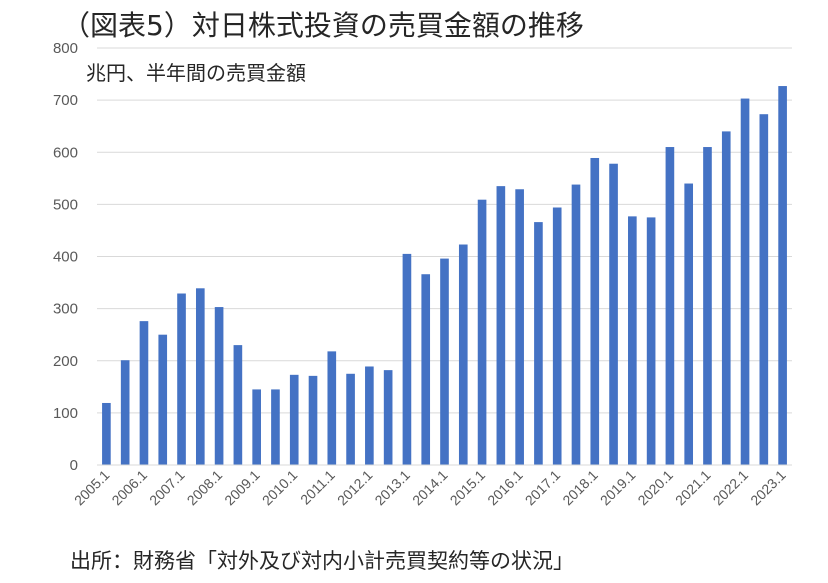 The image size is (828, 583). Describe the element at coordinates (317, 487) in the screenshot. I see `x-tick-label: 2011.1` at that location.